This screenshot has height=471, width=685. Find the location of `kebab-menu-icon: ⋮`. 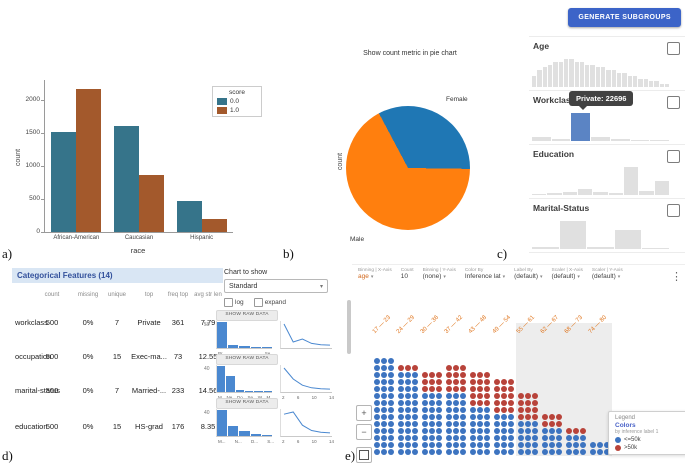

kebab-menu-icon: ⋮ is located at coordinates (676, 277).